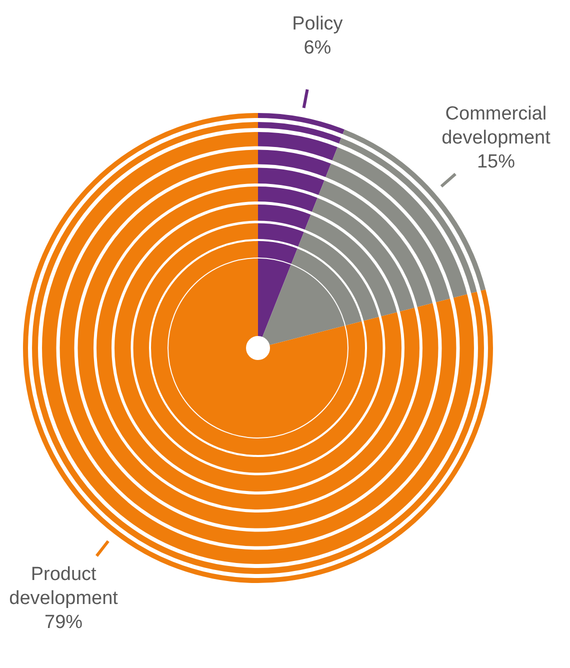 This screenshot has width=570, height=668. Describe the element at coordinates (318, 24) in the screenshot. I see `slice-label: Policy` at that location.